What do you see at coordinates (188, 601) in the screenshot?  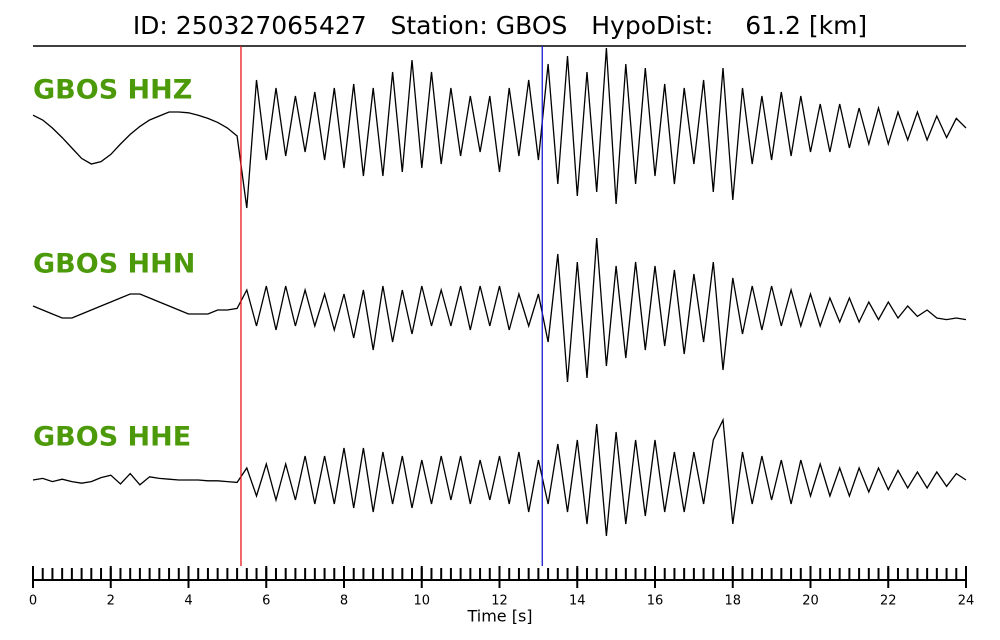 I see `x-tick-label: 4` at bounding box center [188, 601].